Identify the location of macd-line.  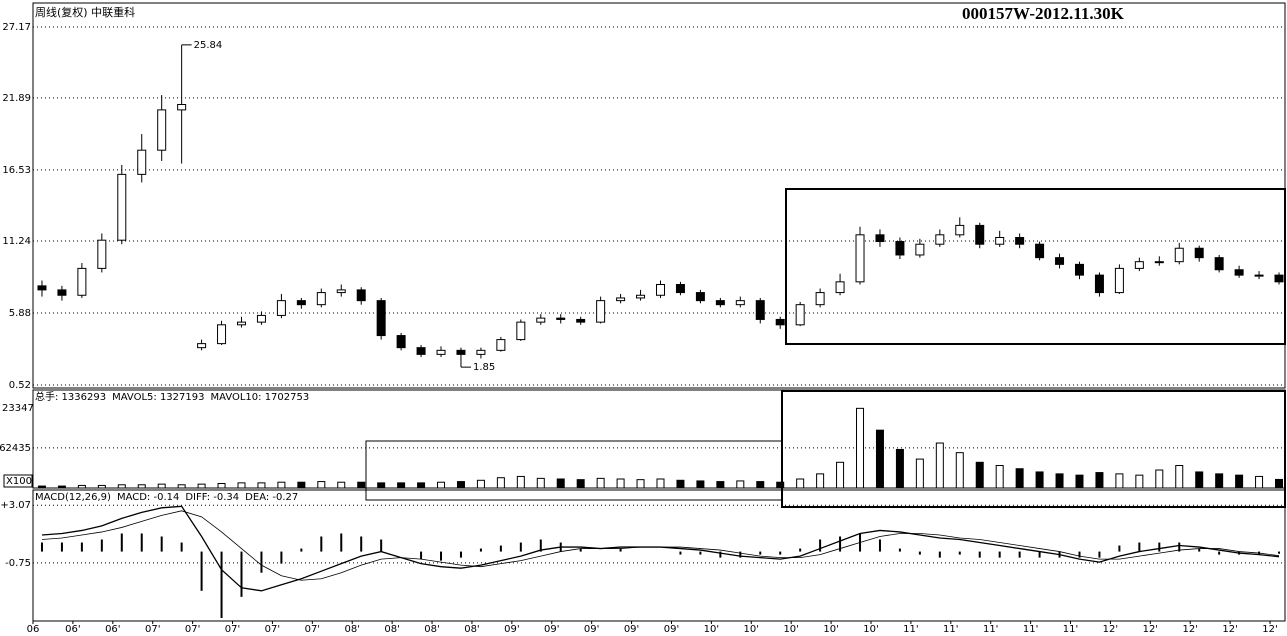
(660, 545).